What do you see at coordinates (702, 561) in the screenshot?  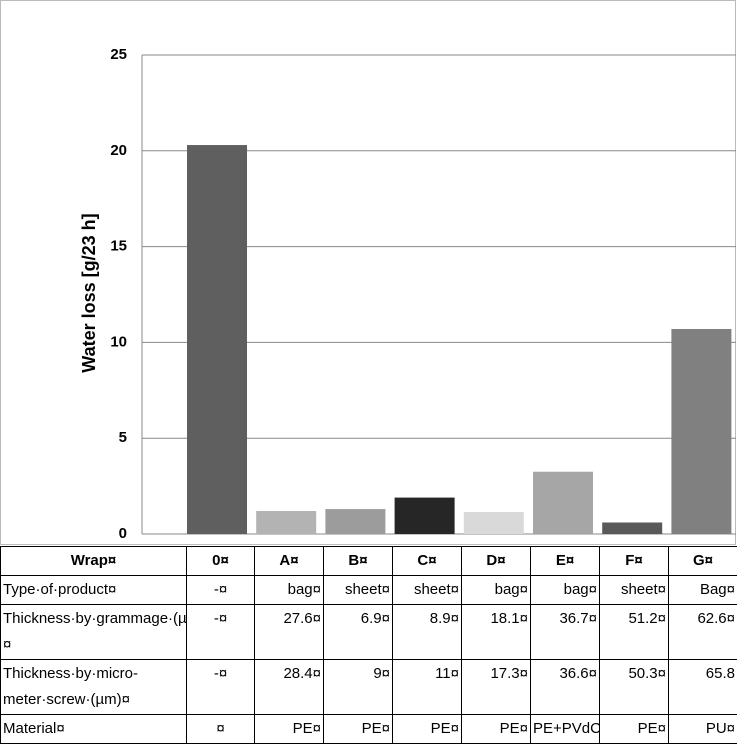 I see `header-cell: G¤` at bounding box center [702, 561].